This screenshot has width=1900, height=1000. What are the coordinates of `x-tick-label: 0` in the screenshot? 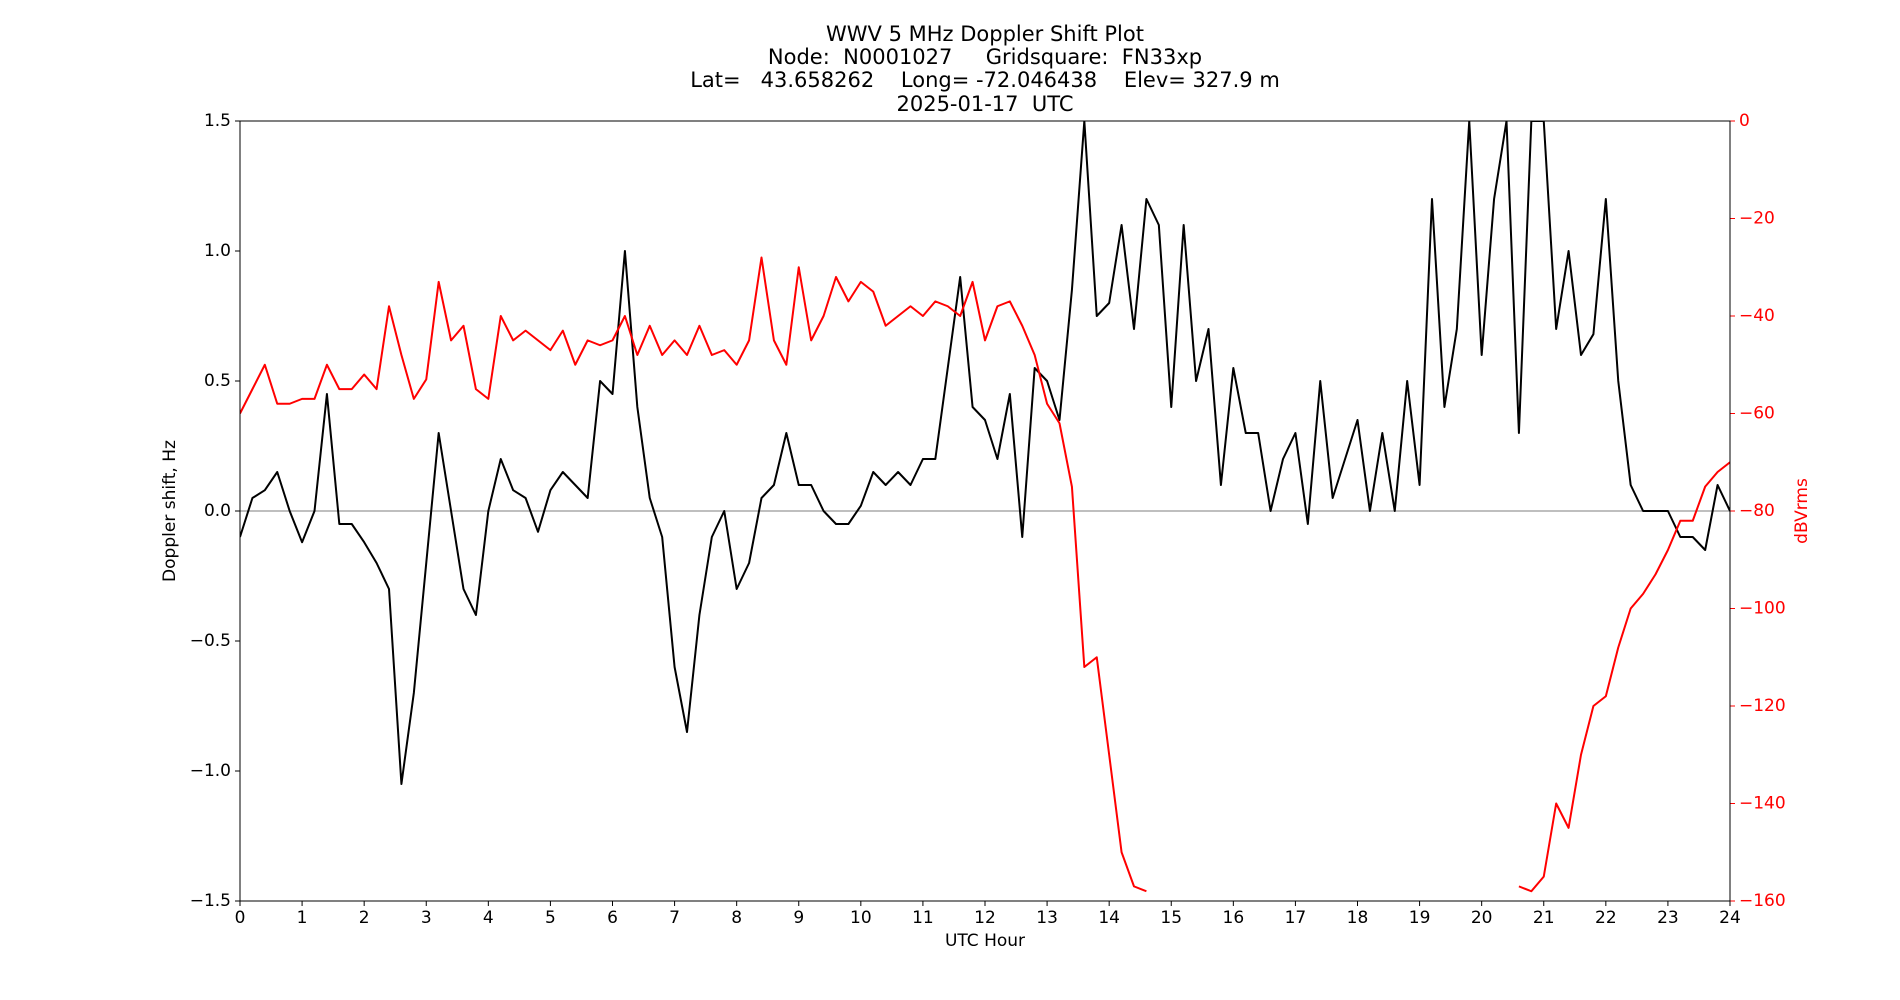 It's located at (240, 918).